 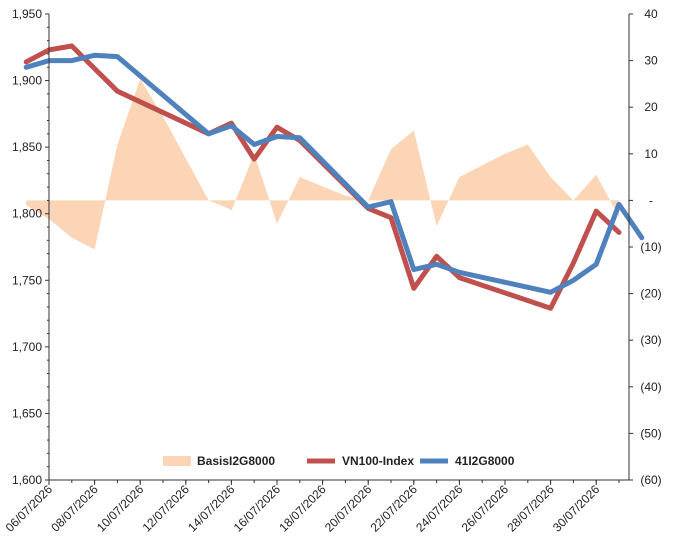 I want to click on right-tick-label: (10), so click(x=650, y=247).